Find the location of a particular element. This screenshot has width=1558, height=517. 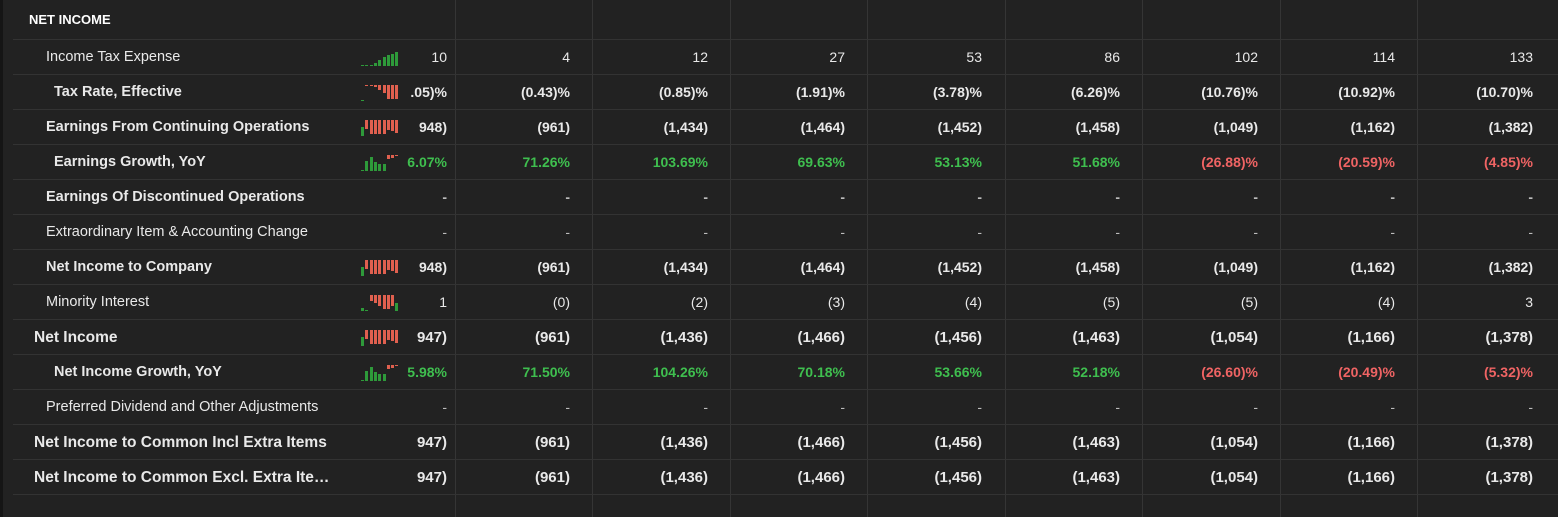

cell: (1,463) is located at coordinates (1055, 442).